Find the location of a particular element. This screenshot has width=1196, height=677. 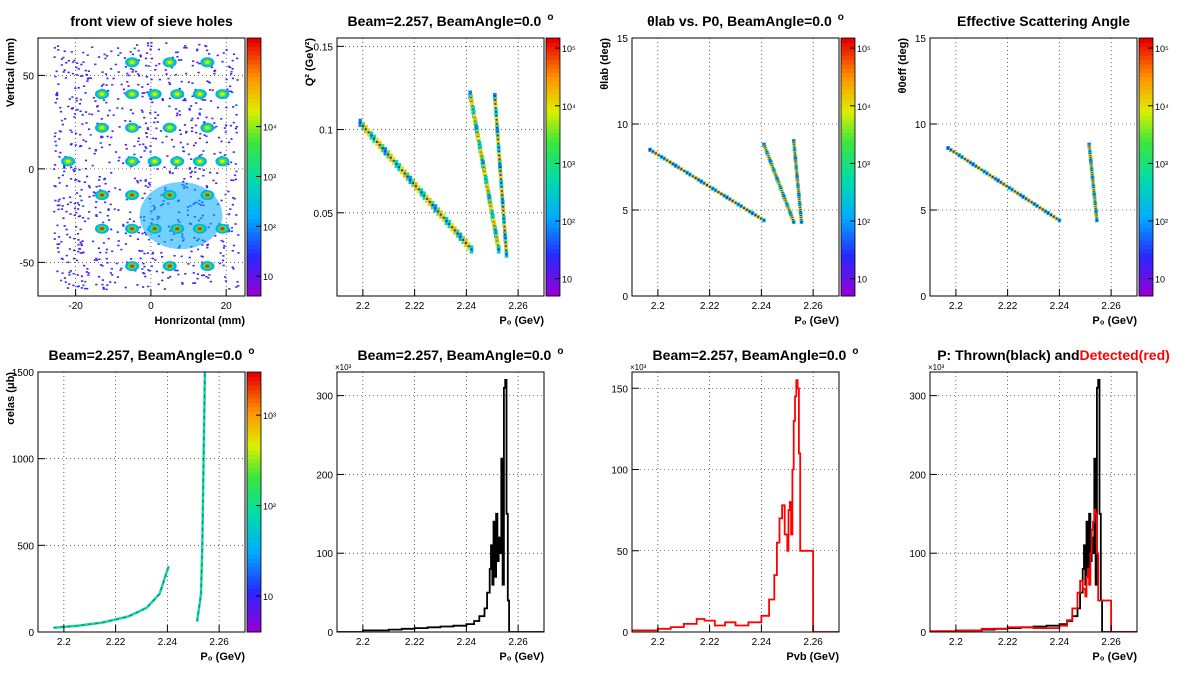

series-line is located at coordinates (440, 505).